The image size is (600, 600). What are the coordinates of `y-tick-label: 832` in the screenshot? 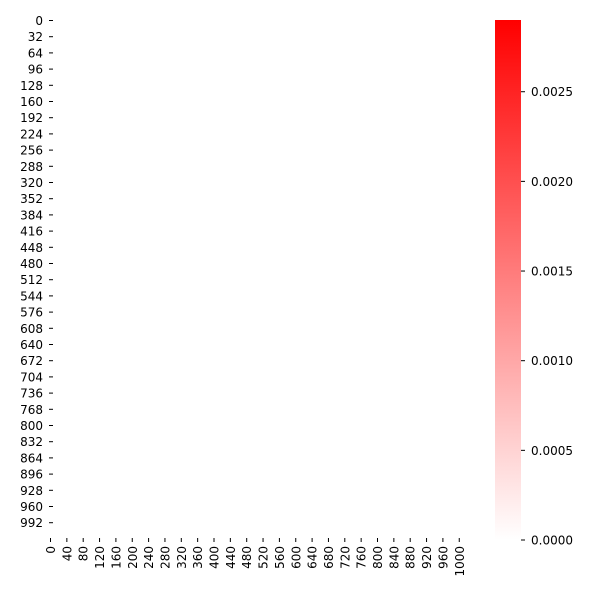 It's located at (31, 442).